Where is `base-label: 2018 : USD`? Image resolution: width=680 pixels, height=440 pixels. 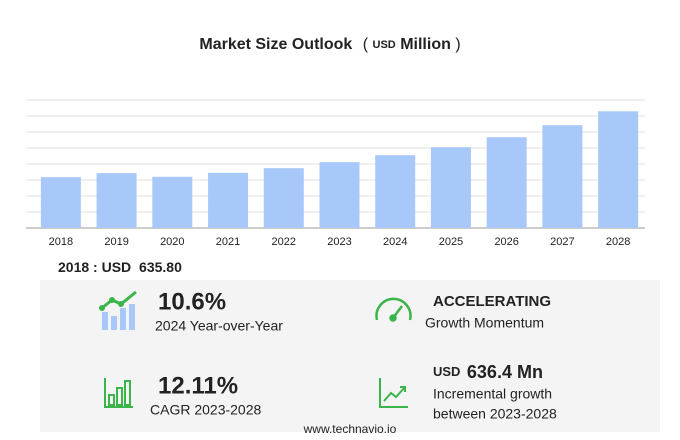 base-label: 2018 : USD is located at coordinates (94, 267).